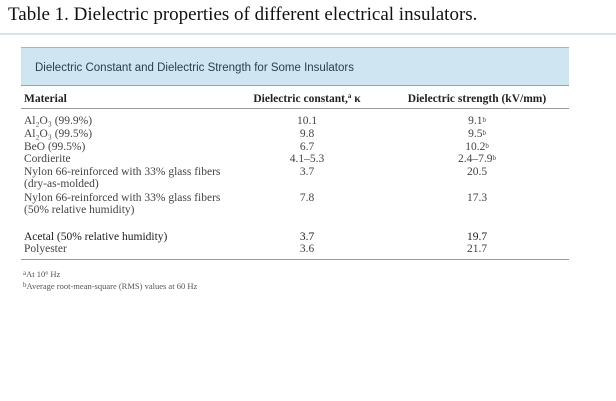 The height and width of the screenshot is (401, 616). I want to click on cell-dielectric-strength: 10.2b, so click(477, 147).